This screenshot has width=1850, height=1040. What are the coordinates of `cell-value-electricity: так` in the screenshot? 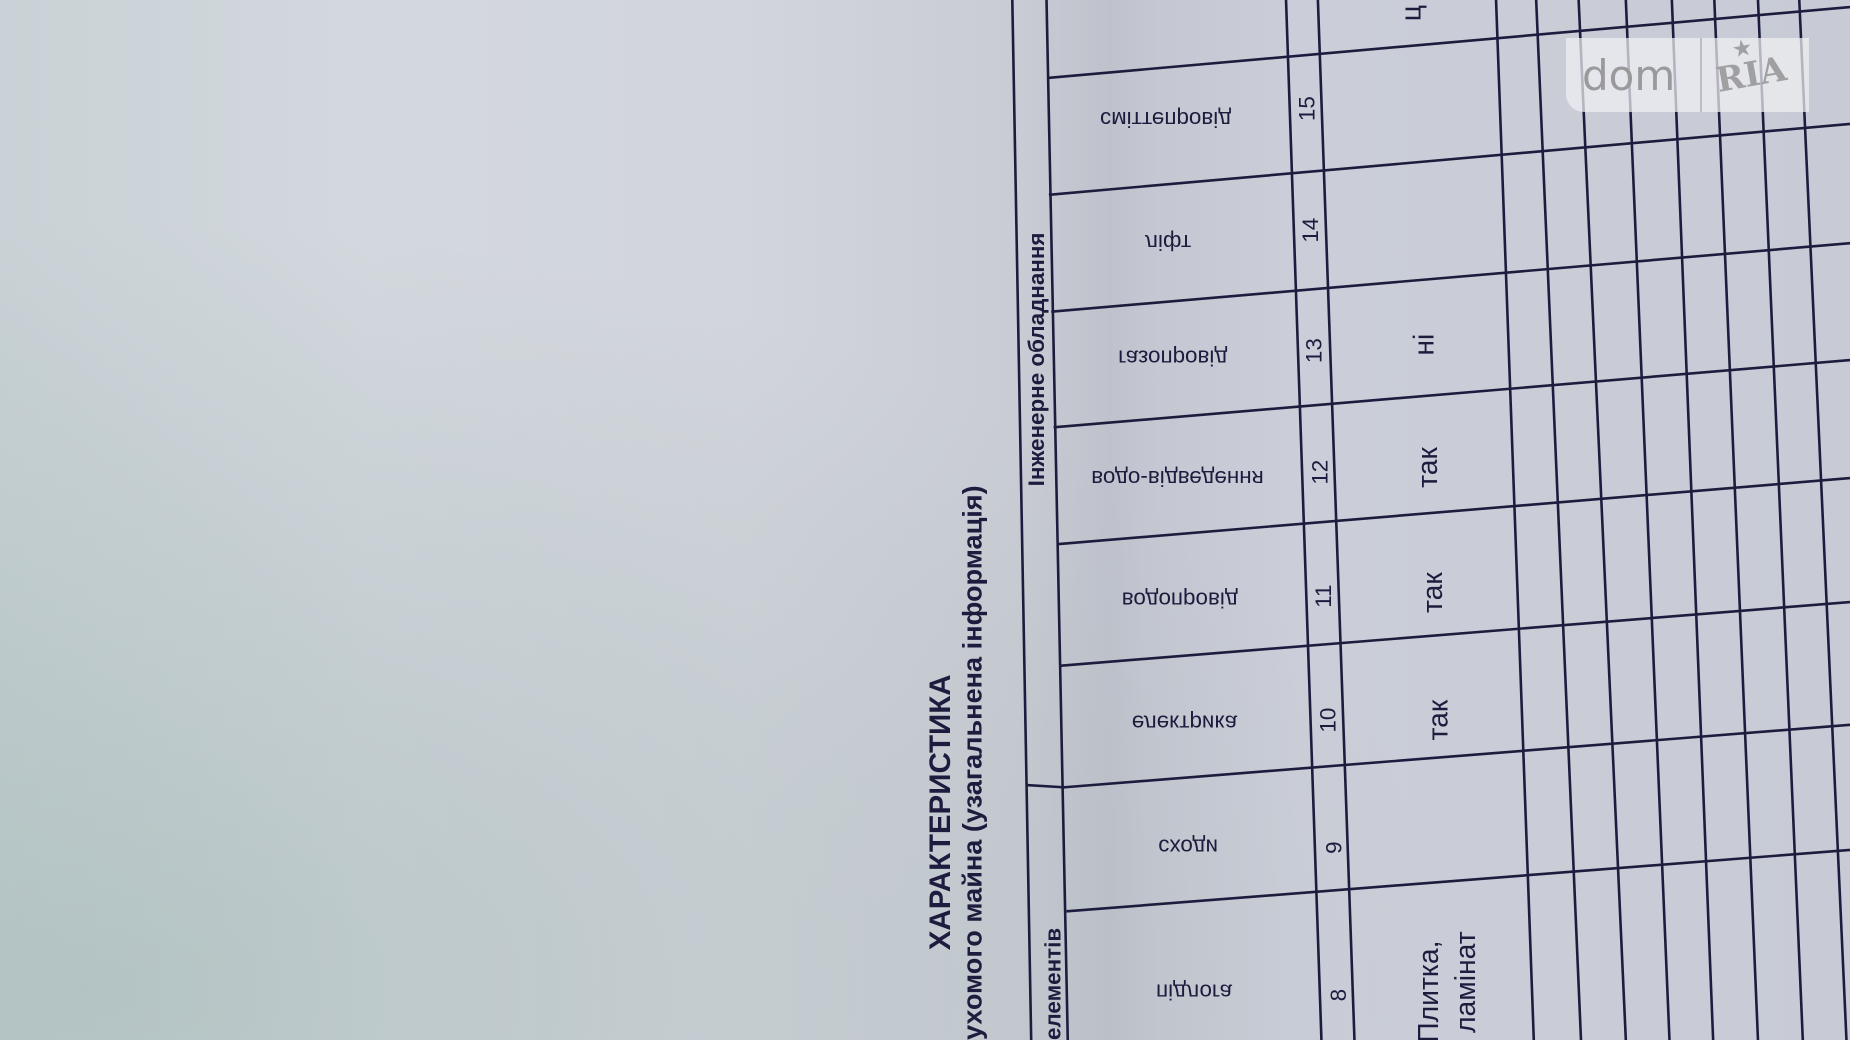 It's located at (1439, 719).